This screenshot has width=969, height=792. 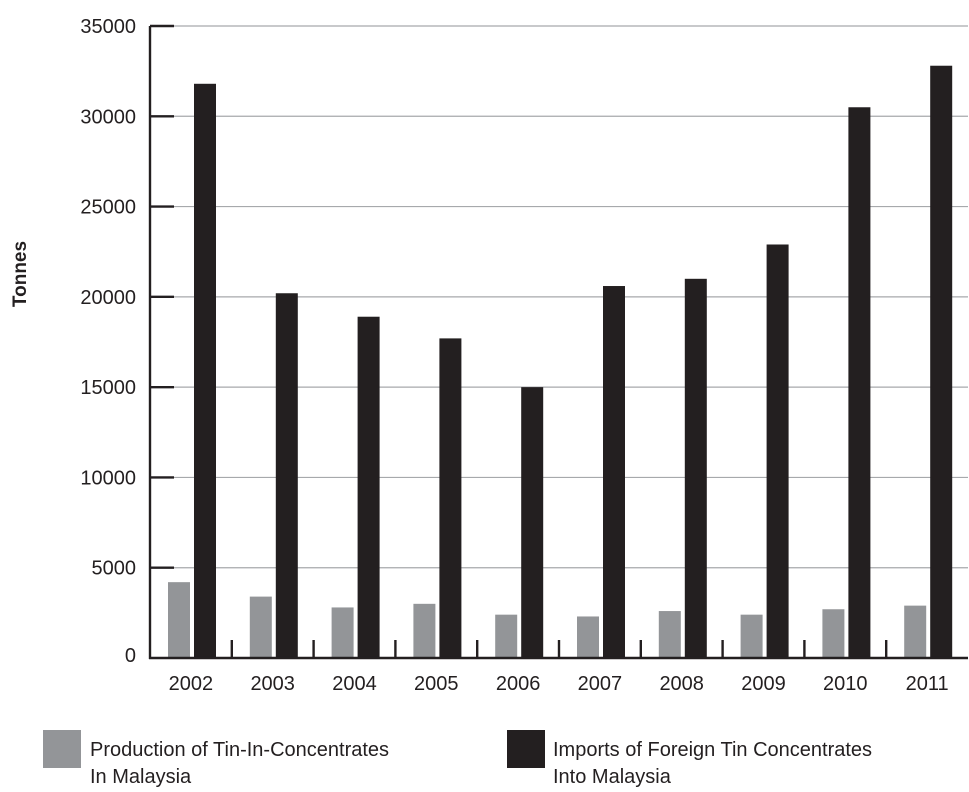 What do you see at coordinates (669, 634) in the screenshot?
I see `production-bar-2008` at bounding box center [669, 634].